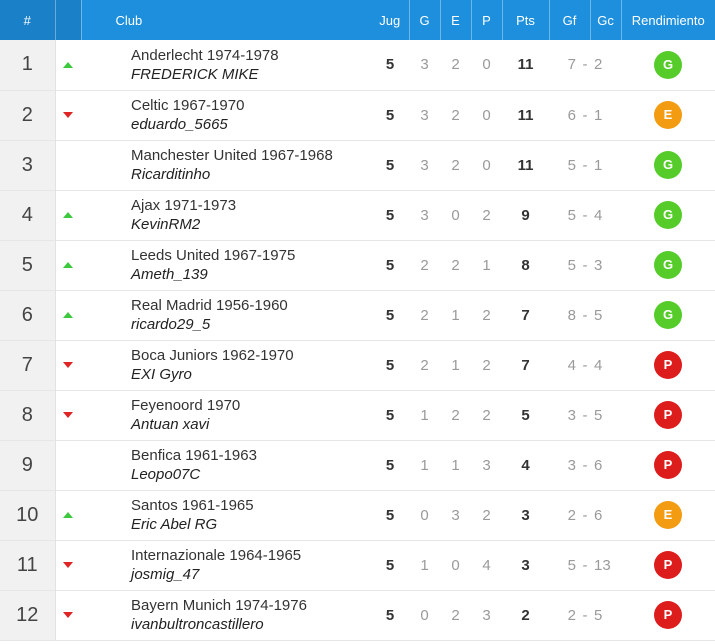 The image size is (715, 644). What do you see at coordinates (184, 205) in the screenshot?
I see `club-name: Ajax 1971-1973` at bounding box center [184, 205].